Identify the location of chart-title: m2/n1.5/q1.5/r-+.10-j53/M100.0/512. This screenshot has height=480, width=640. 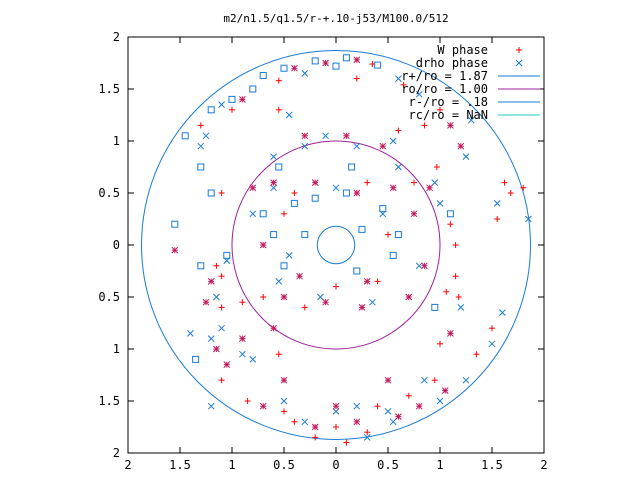
(335, 18).